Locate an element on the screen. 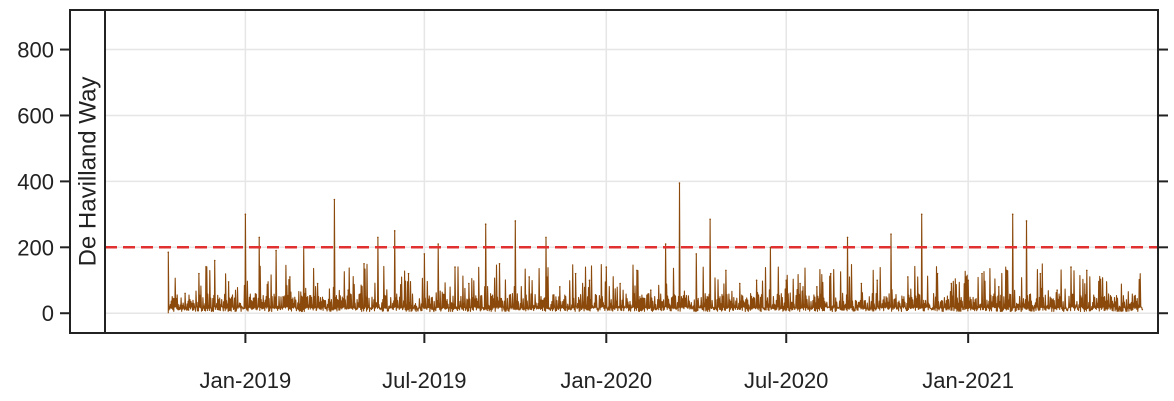 This screenshot has width=1174, height=401. panel-label: De Havilland Way is located at coordinates (88, 172).